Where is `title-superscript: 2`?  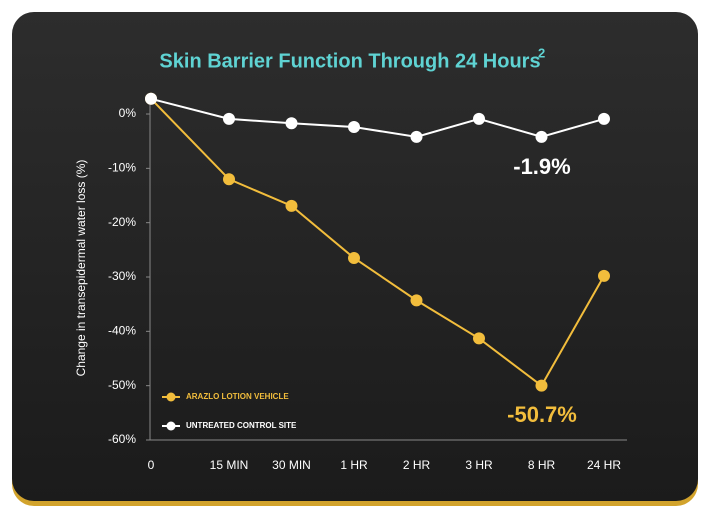 title-superscript: 2 is located at coordinates (541, 52).